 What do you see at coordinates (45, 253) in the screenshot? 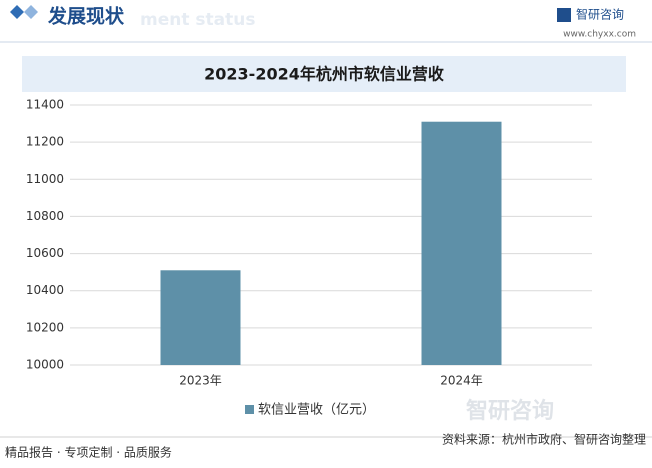
I see `y-tick-label: 10600` at bounding box center [45, 253].